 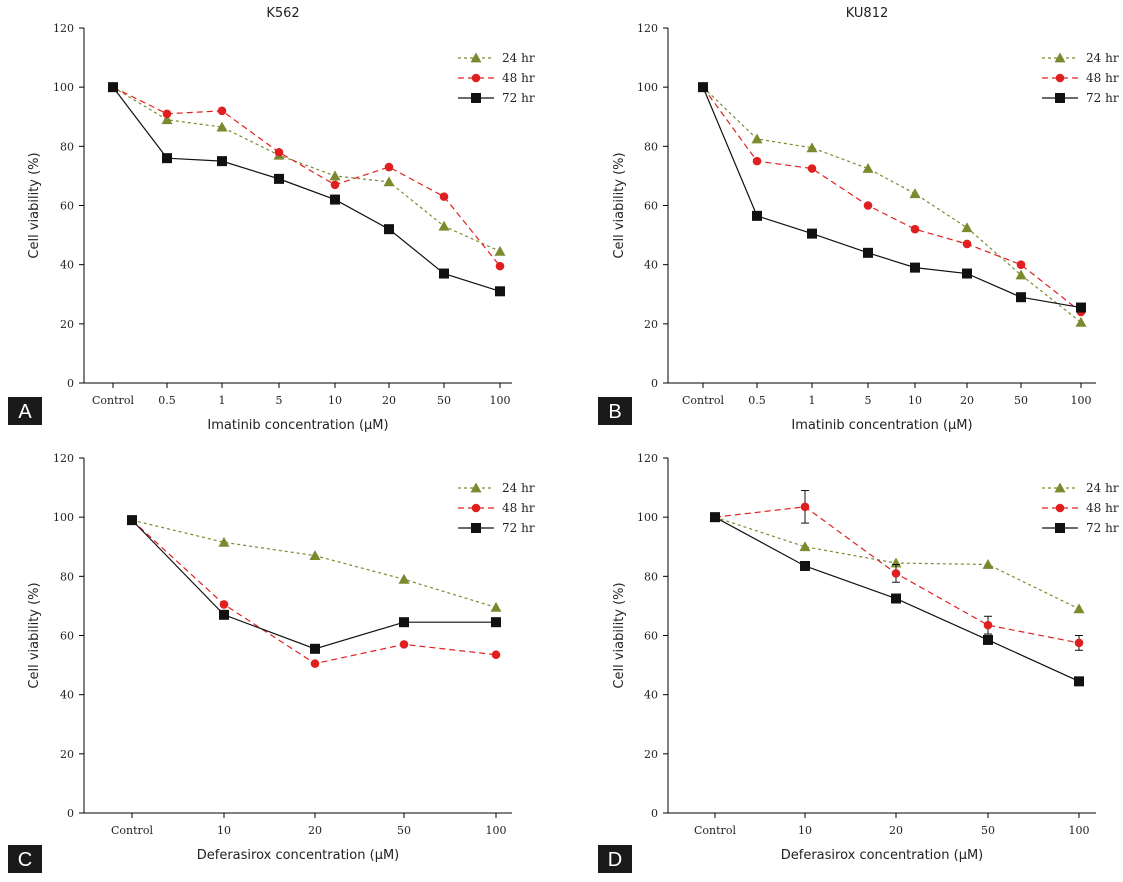 What do you see at coordinates (614, 412) in the screenshot?
I see `panel-letter: B` at bounding box center [614, 412].